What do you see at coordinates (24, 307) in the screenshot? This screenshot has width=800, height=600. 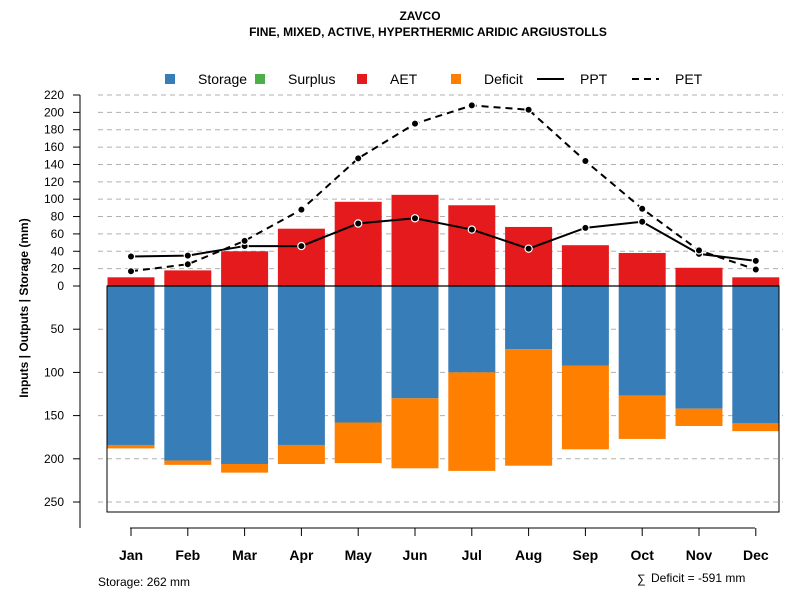 I see `y-axis-label: Inputs | Outputs | Storage (mm)` at bounding box center [24, 307].